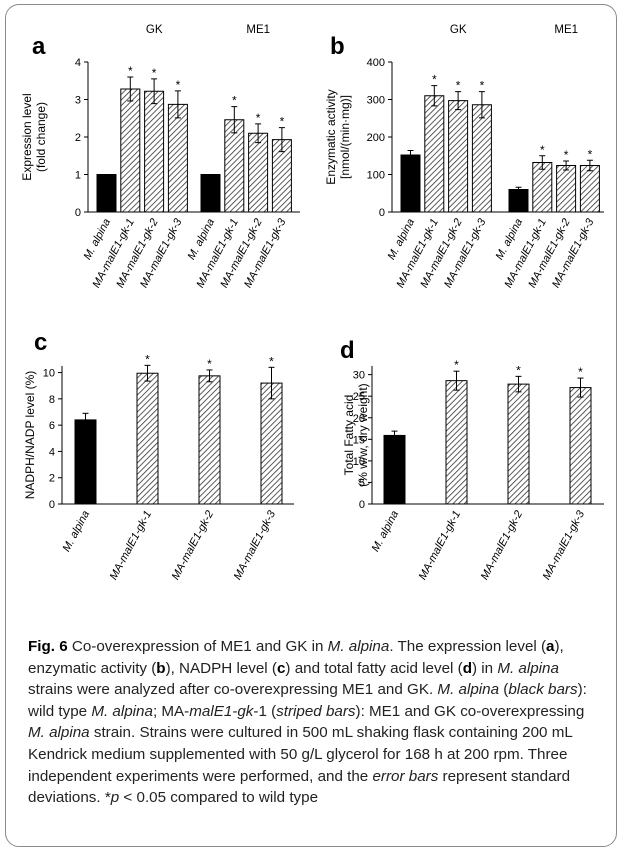  Describe the element at coordinates (78, 176) in the screenshot. I see `y-tick-label-a: 1` at that location.